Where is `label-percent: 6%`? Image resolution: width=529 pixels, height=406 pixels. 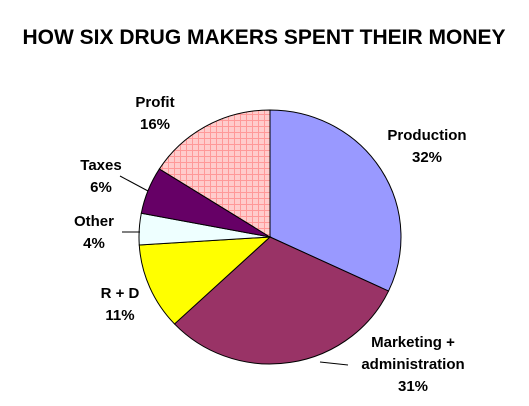
label-percent: 6% is located at coordinates (101, 187).